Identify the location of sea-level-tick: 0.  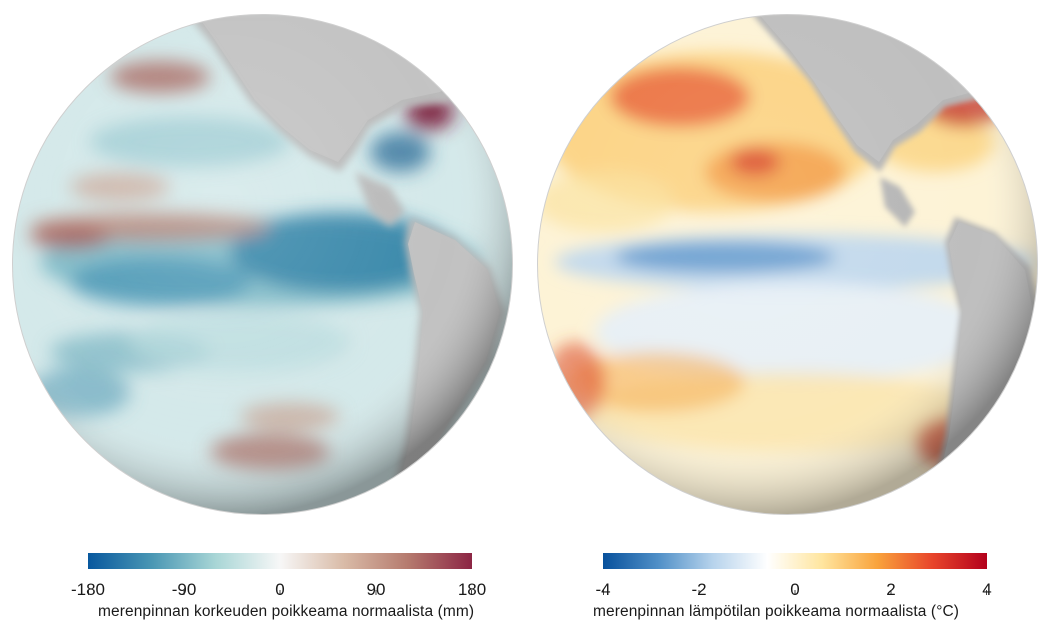
(280, 589).